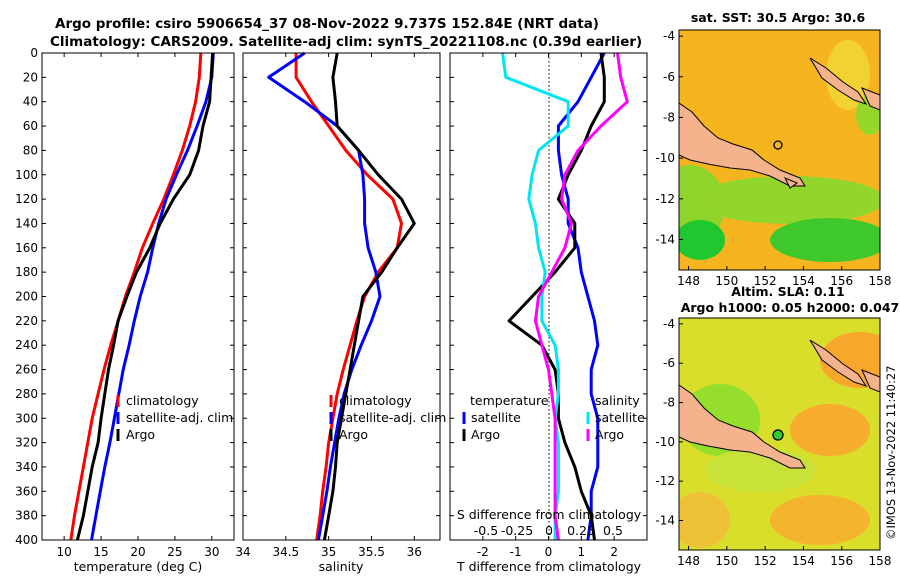 The image size is (900, 580). Describe the element at coordinates (341, 566) in the screenshot. I see `salinity-xlabel: salinity` at that location.